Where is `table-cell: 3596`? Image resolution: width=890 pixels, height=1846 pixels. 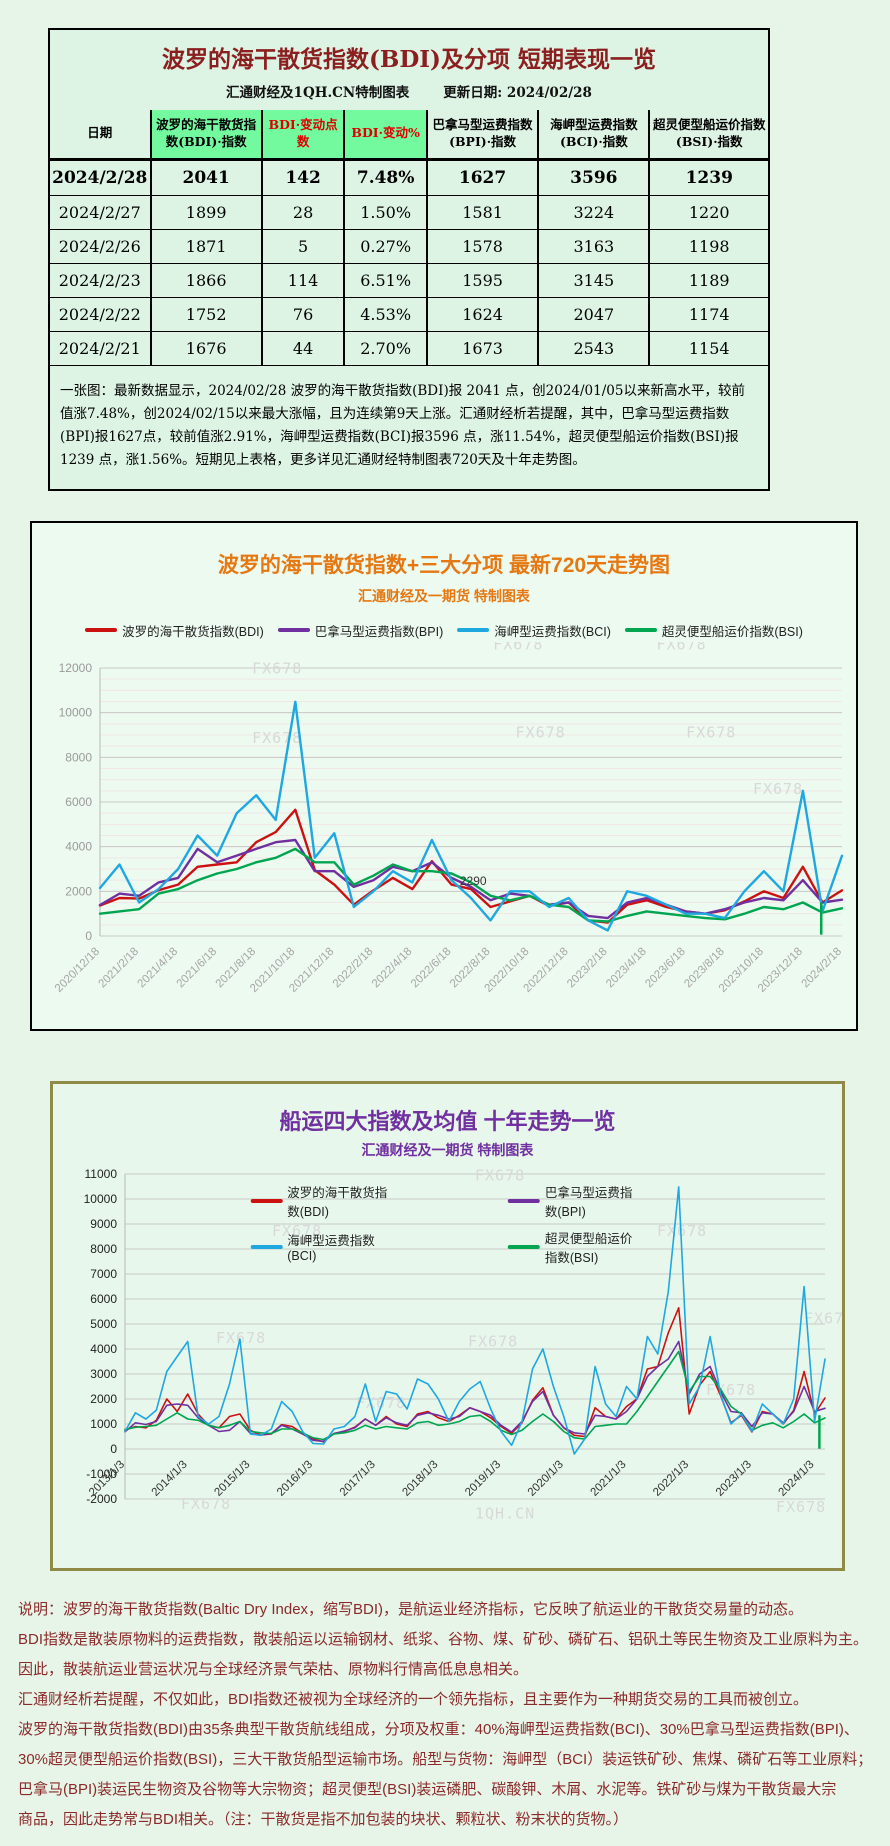
table-cell: 3596 is located at coordinates (593, 177).